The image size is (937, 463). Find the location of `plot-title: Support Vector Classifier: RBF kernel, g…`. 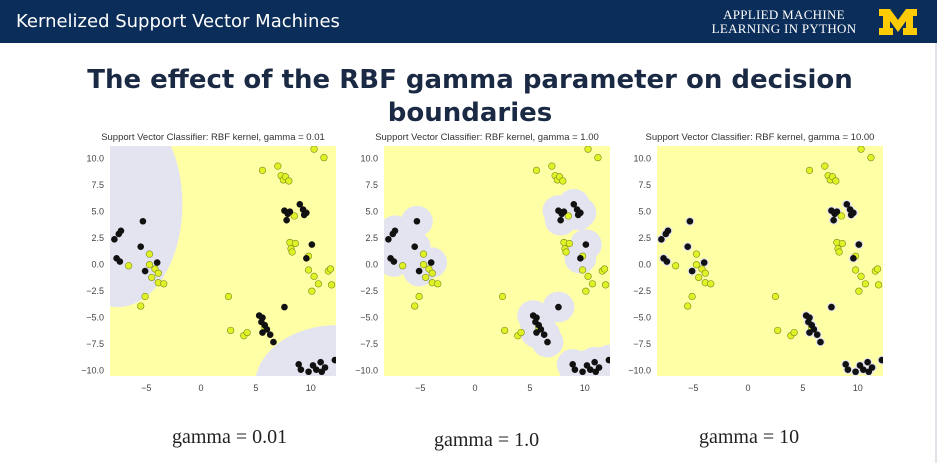

plot-title: Support Vector Classifier: RBF kernel, g… is located at coordinates (487, 137).